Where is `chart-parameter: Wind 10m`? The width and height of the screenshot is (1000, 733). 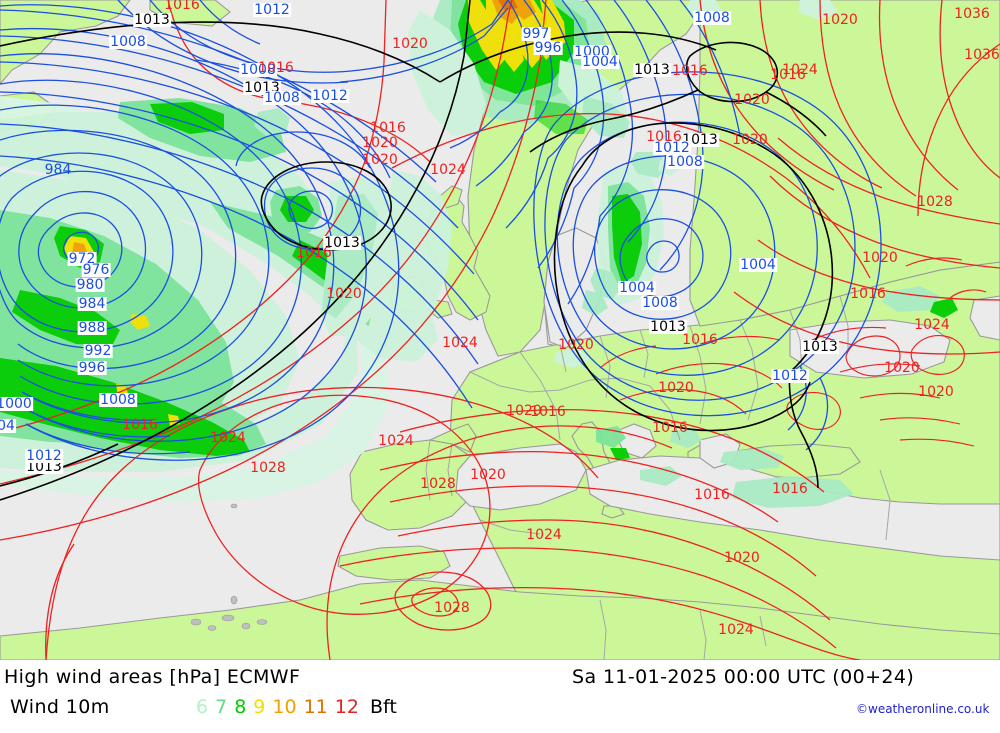
chart-parameter: Wind 10m is located at coordinates (60, 707).